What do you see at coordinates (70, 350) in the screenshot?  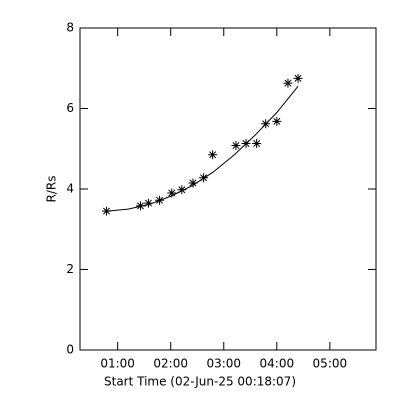 I see `y-tick-label: 0` at bounding box center [70, 350].